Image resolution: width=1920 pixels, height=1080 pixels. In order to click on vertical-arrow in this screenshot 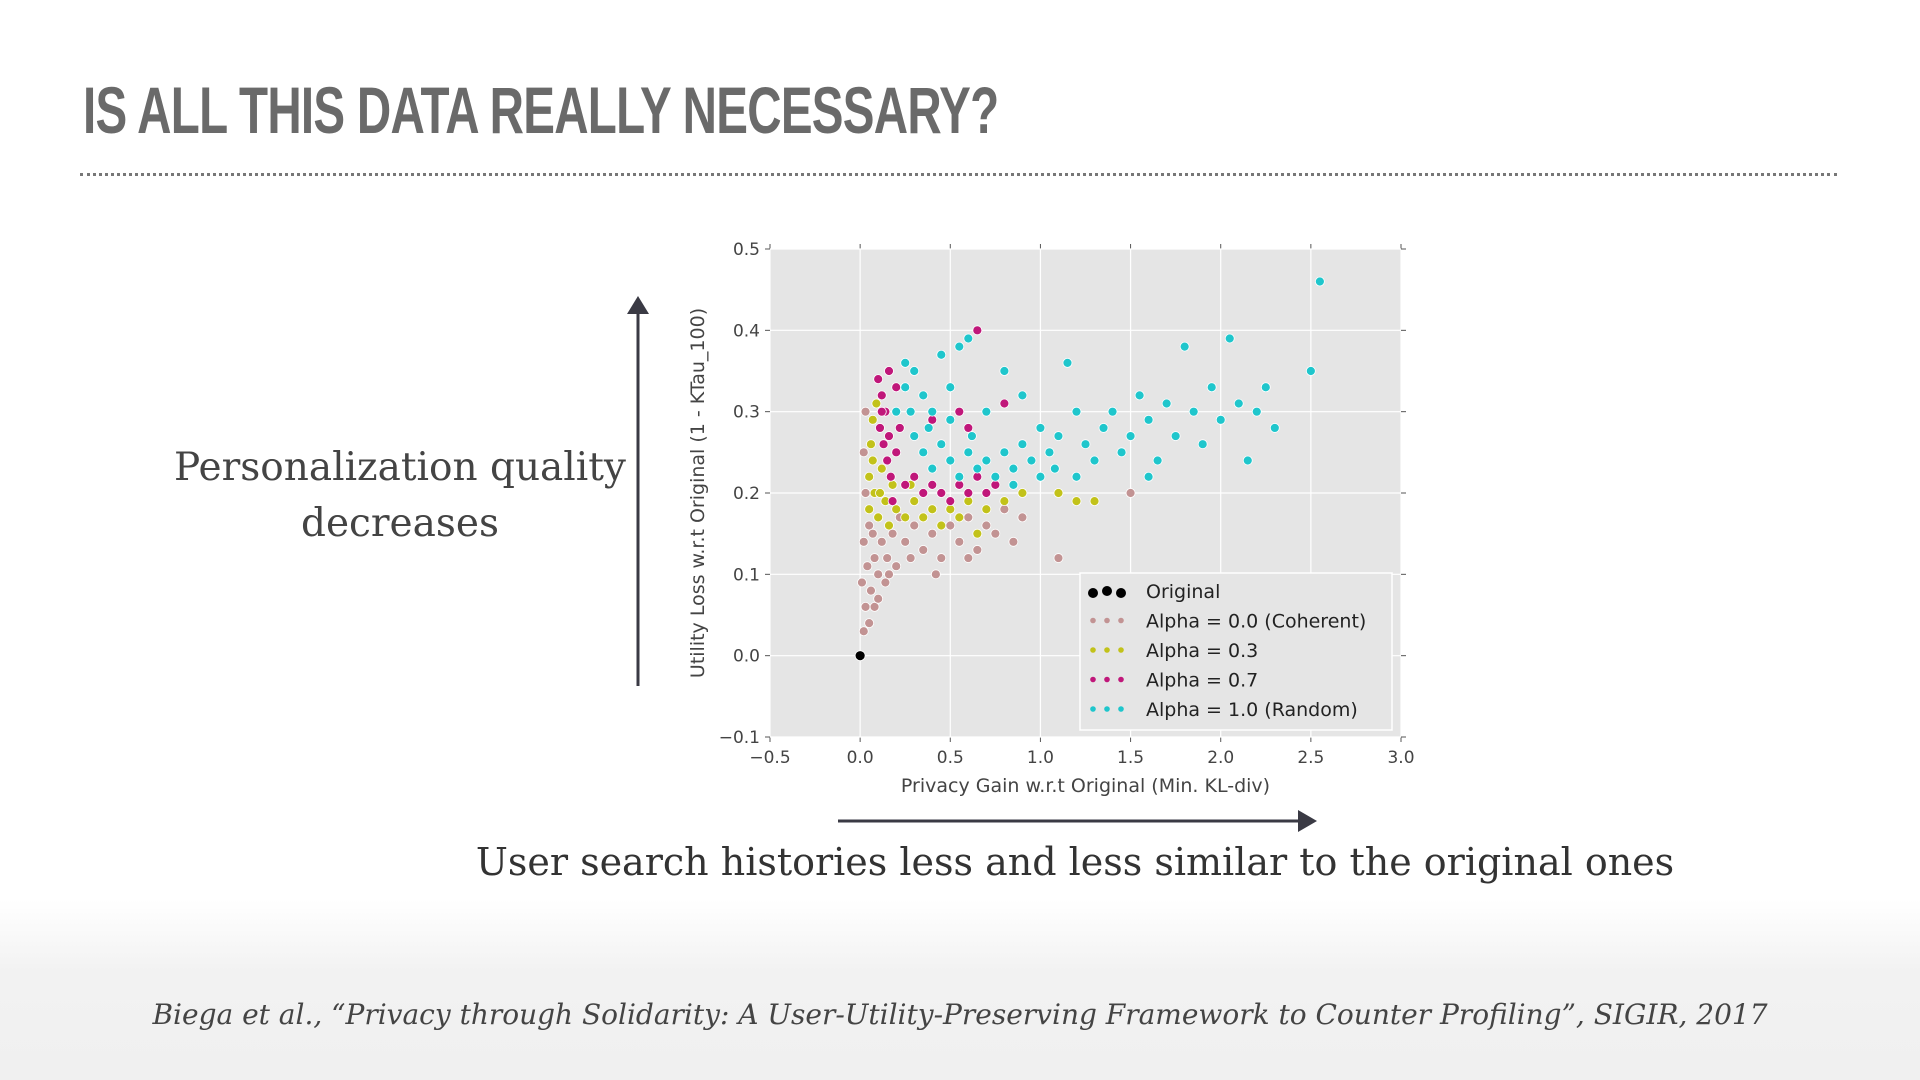, I will do `click(638, 491)`.